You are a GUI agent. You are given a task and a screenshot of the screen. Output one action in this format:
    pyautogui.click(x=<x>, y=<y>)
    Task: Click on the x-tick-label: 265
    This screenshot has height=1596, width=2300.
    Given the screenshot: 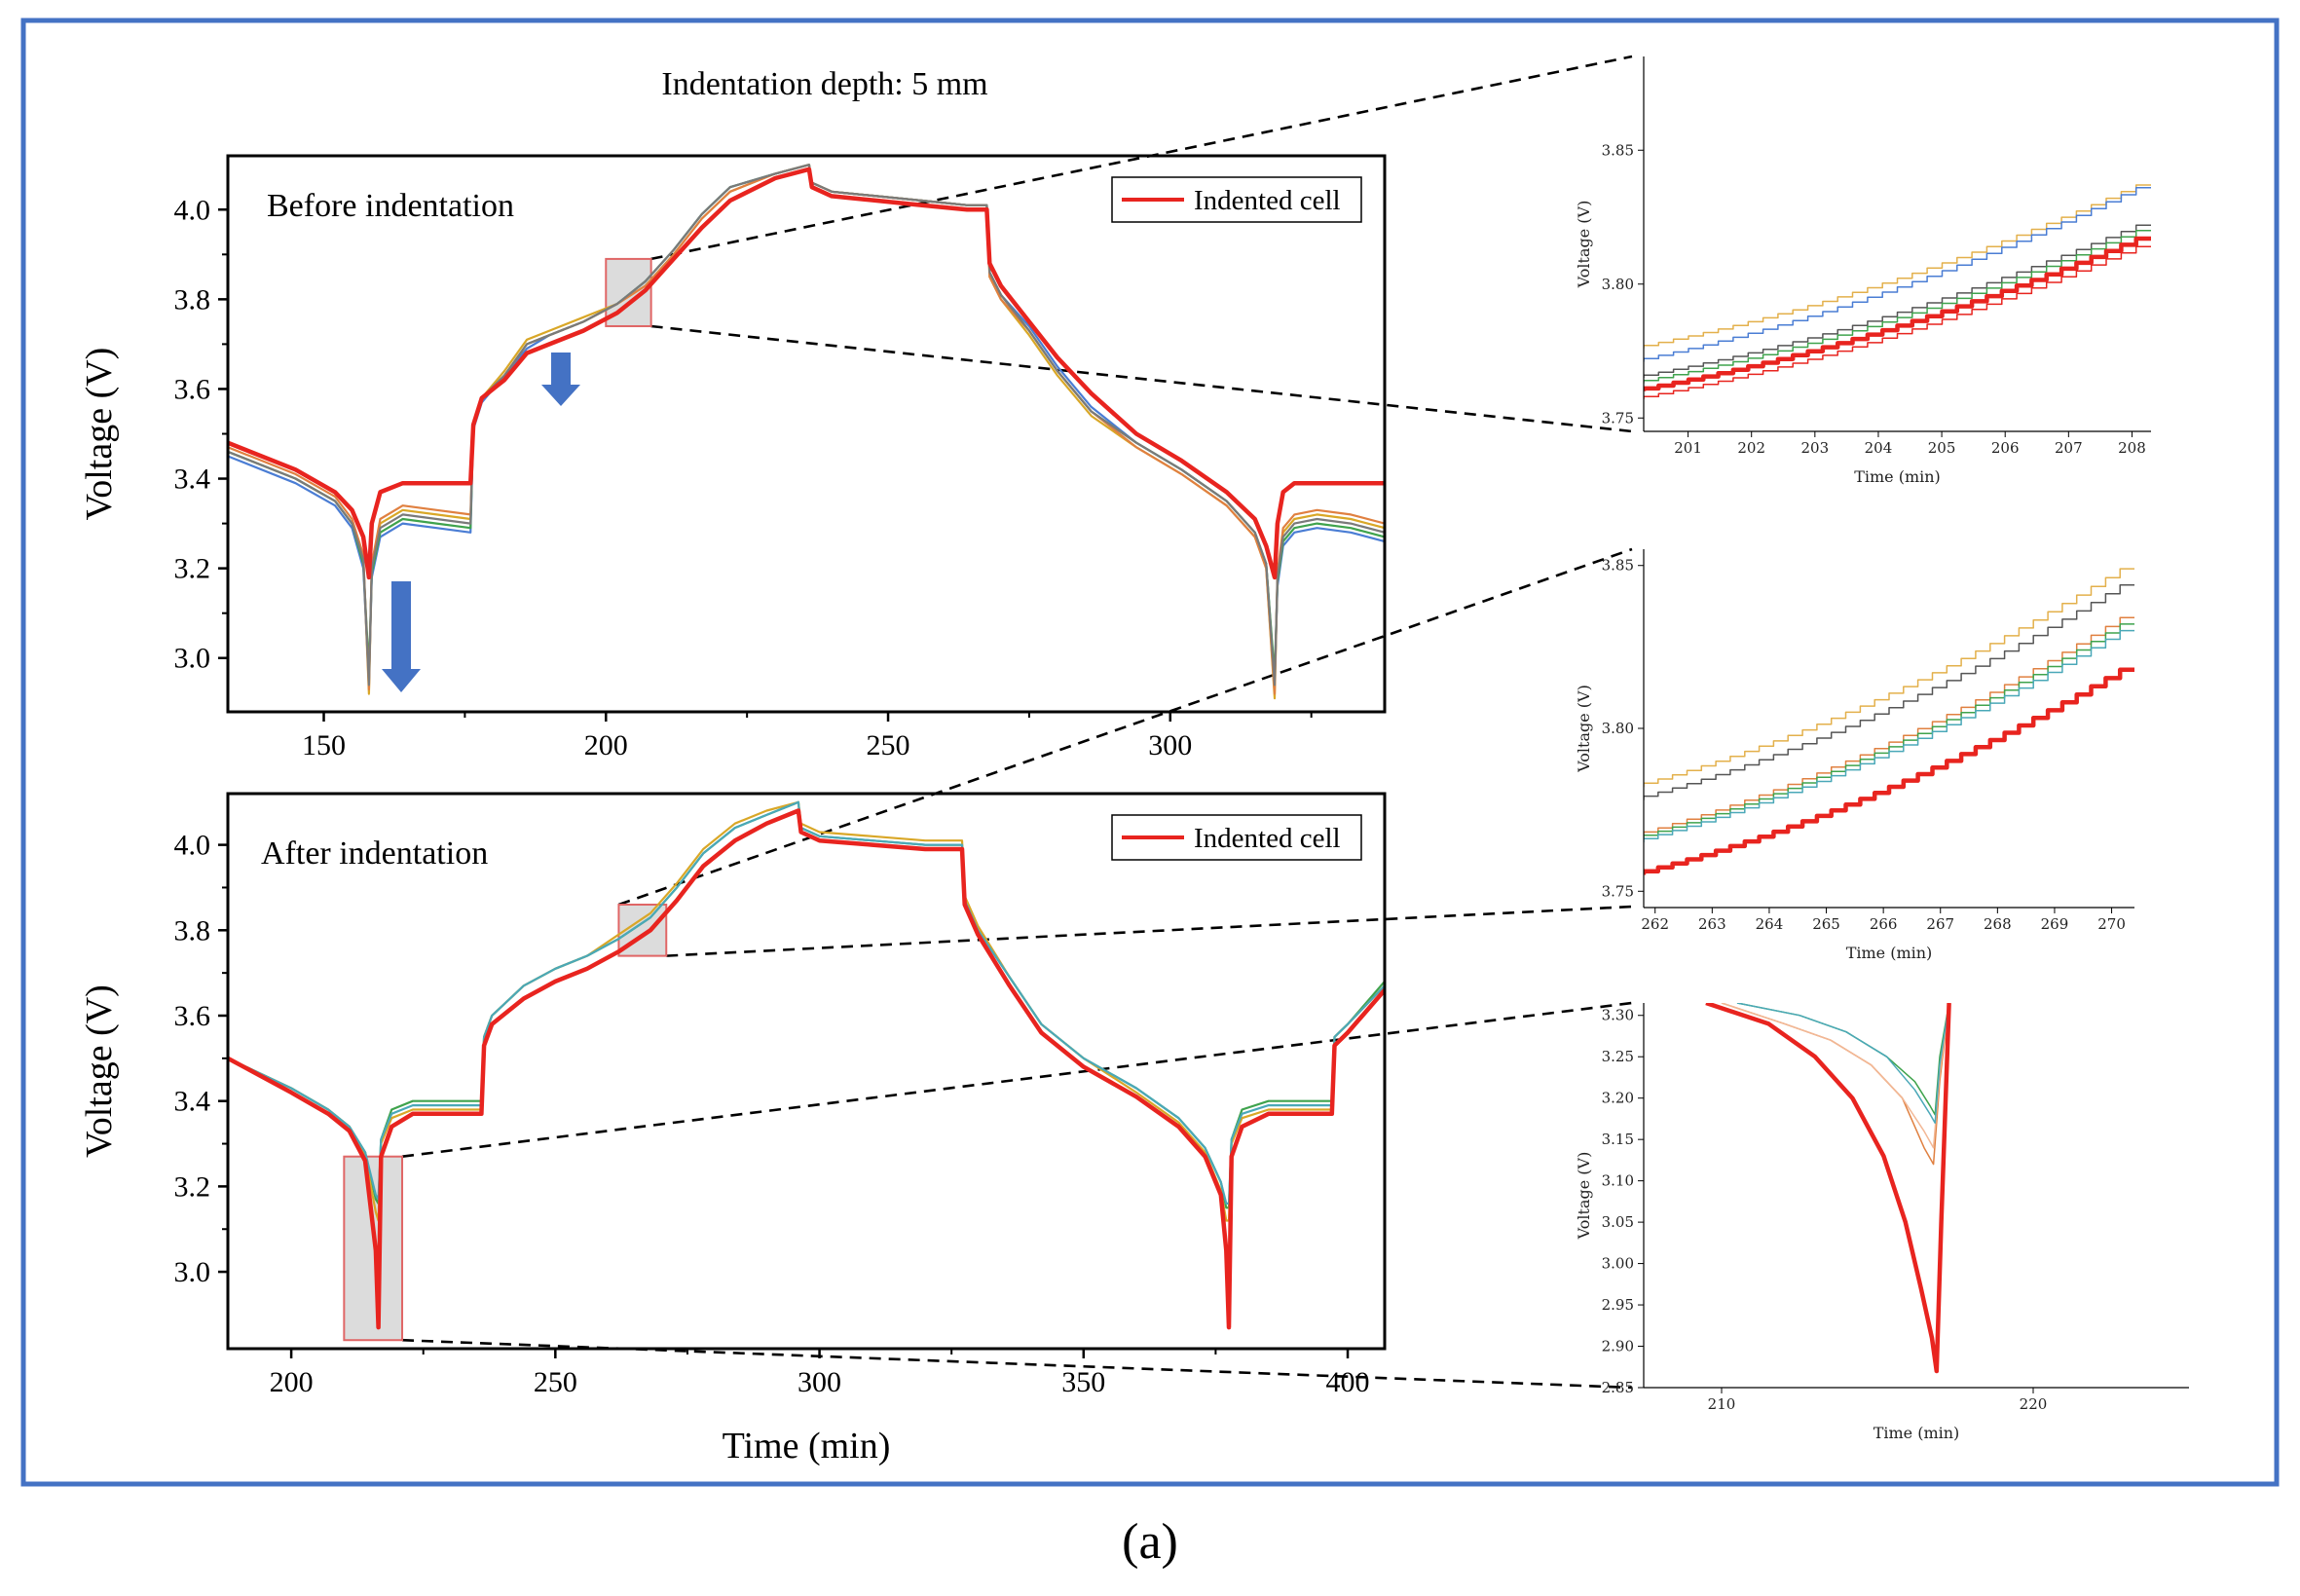 What is the action you would take?
    pyautogui.click(x=1826, y=924)
    